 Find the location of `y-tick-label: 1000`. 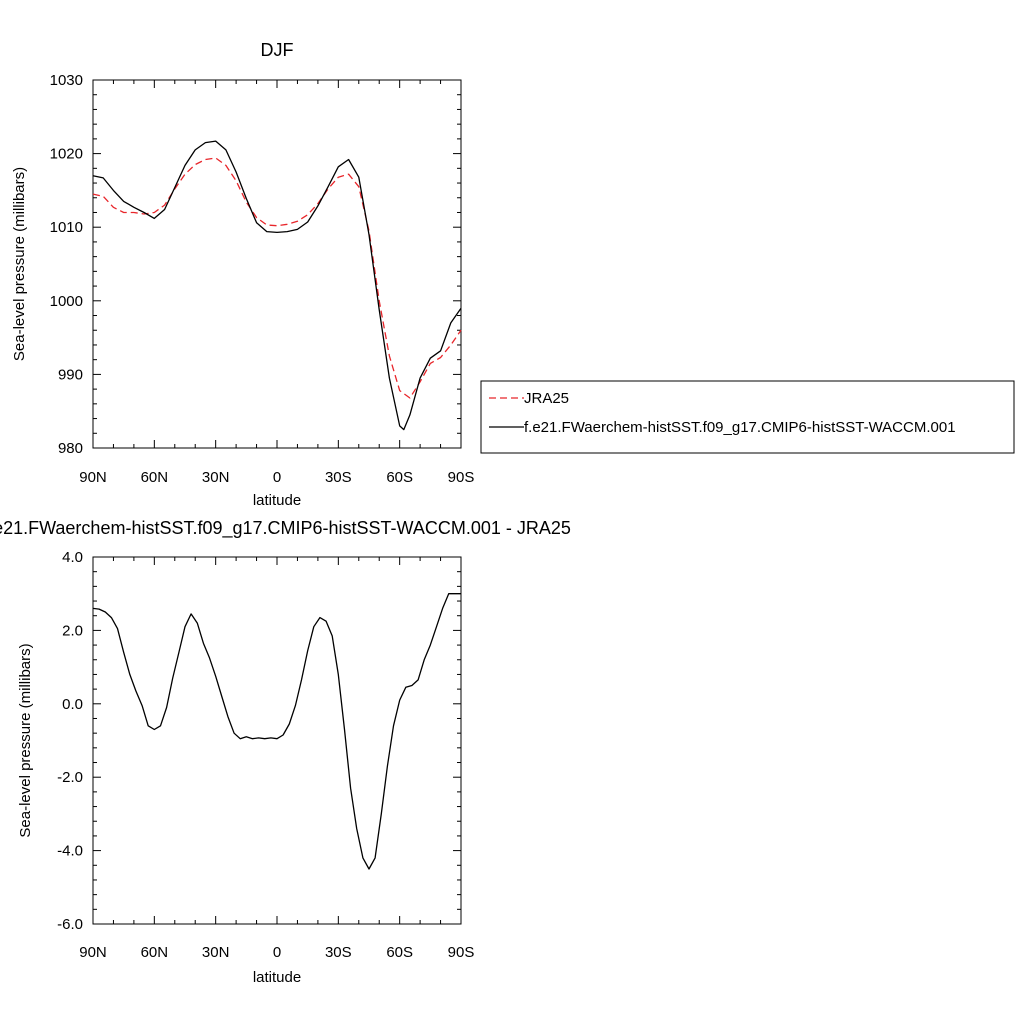

y-tick-label: 1000 is located at coordinates (66, 301).